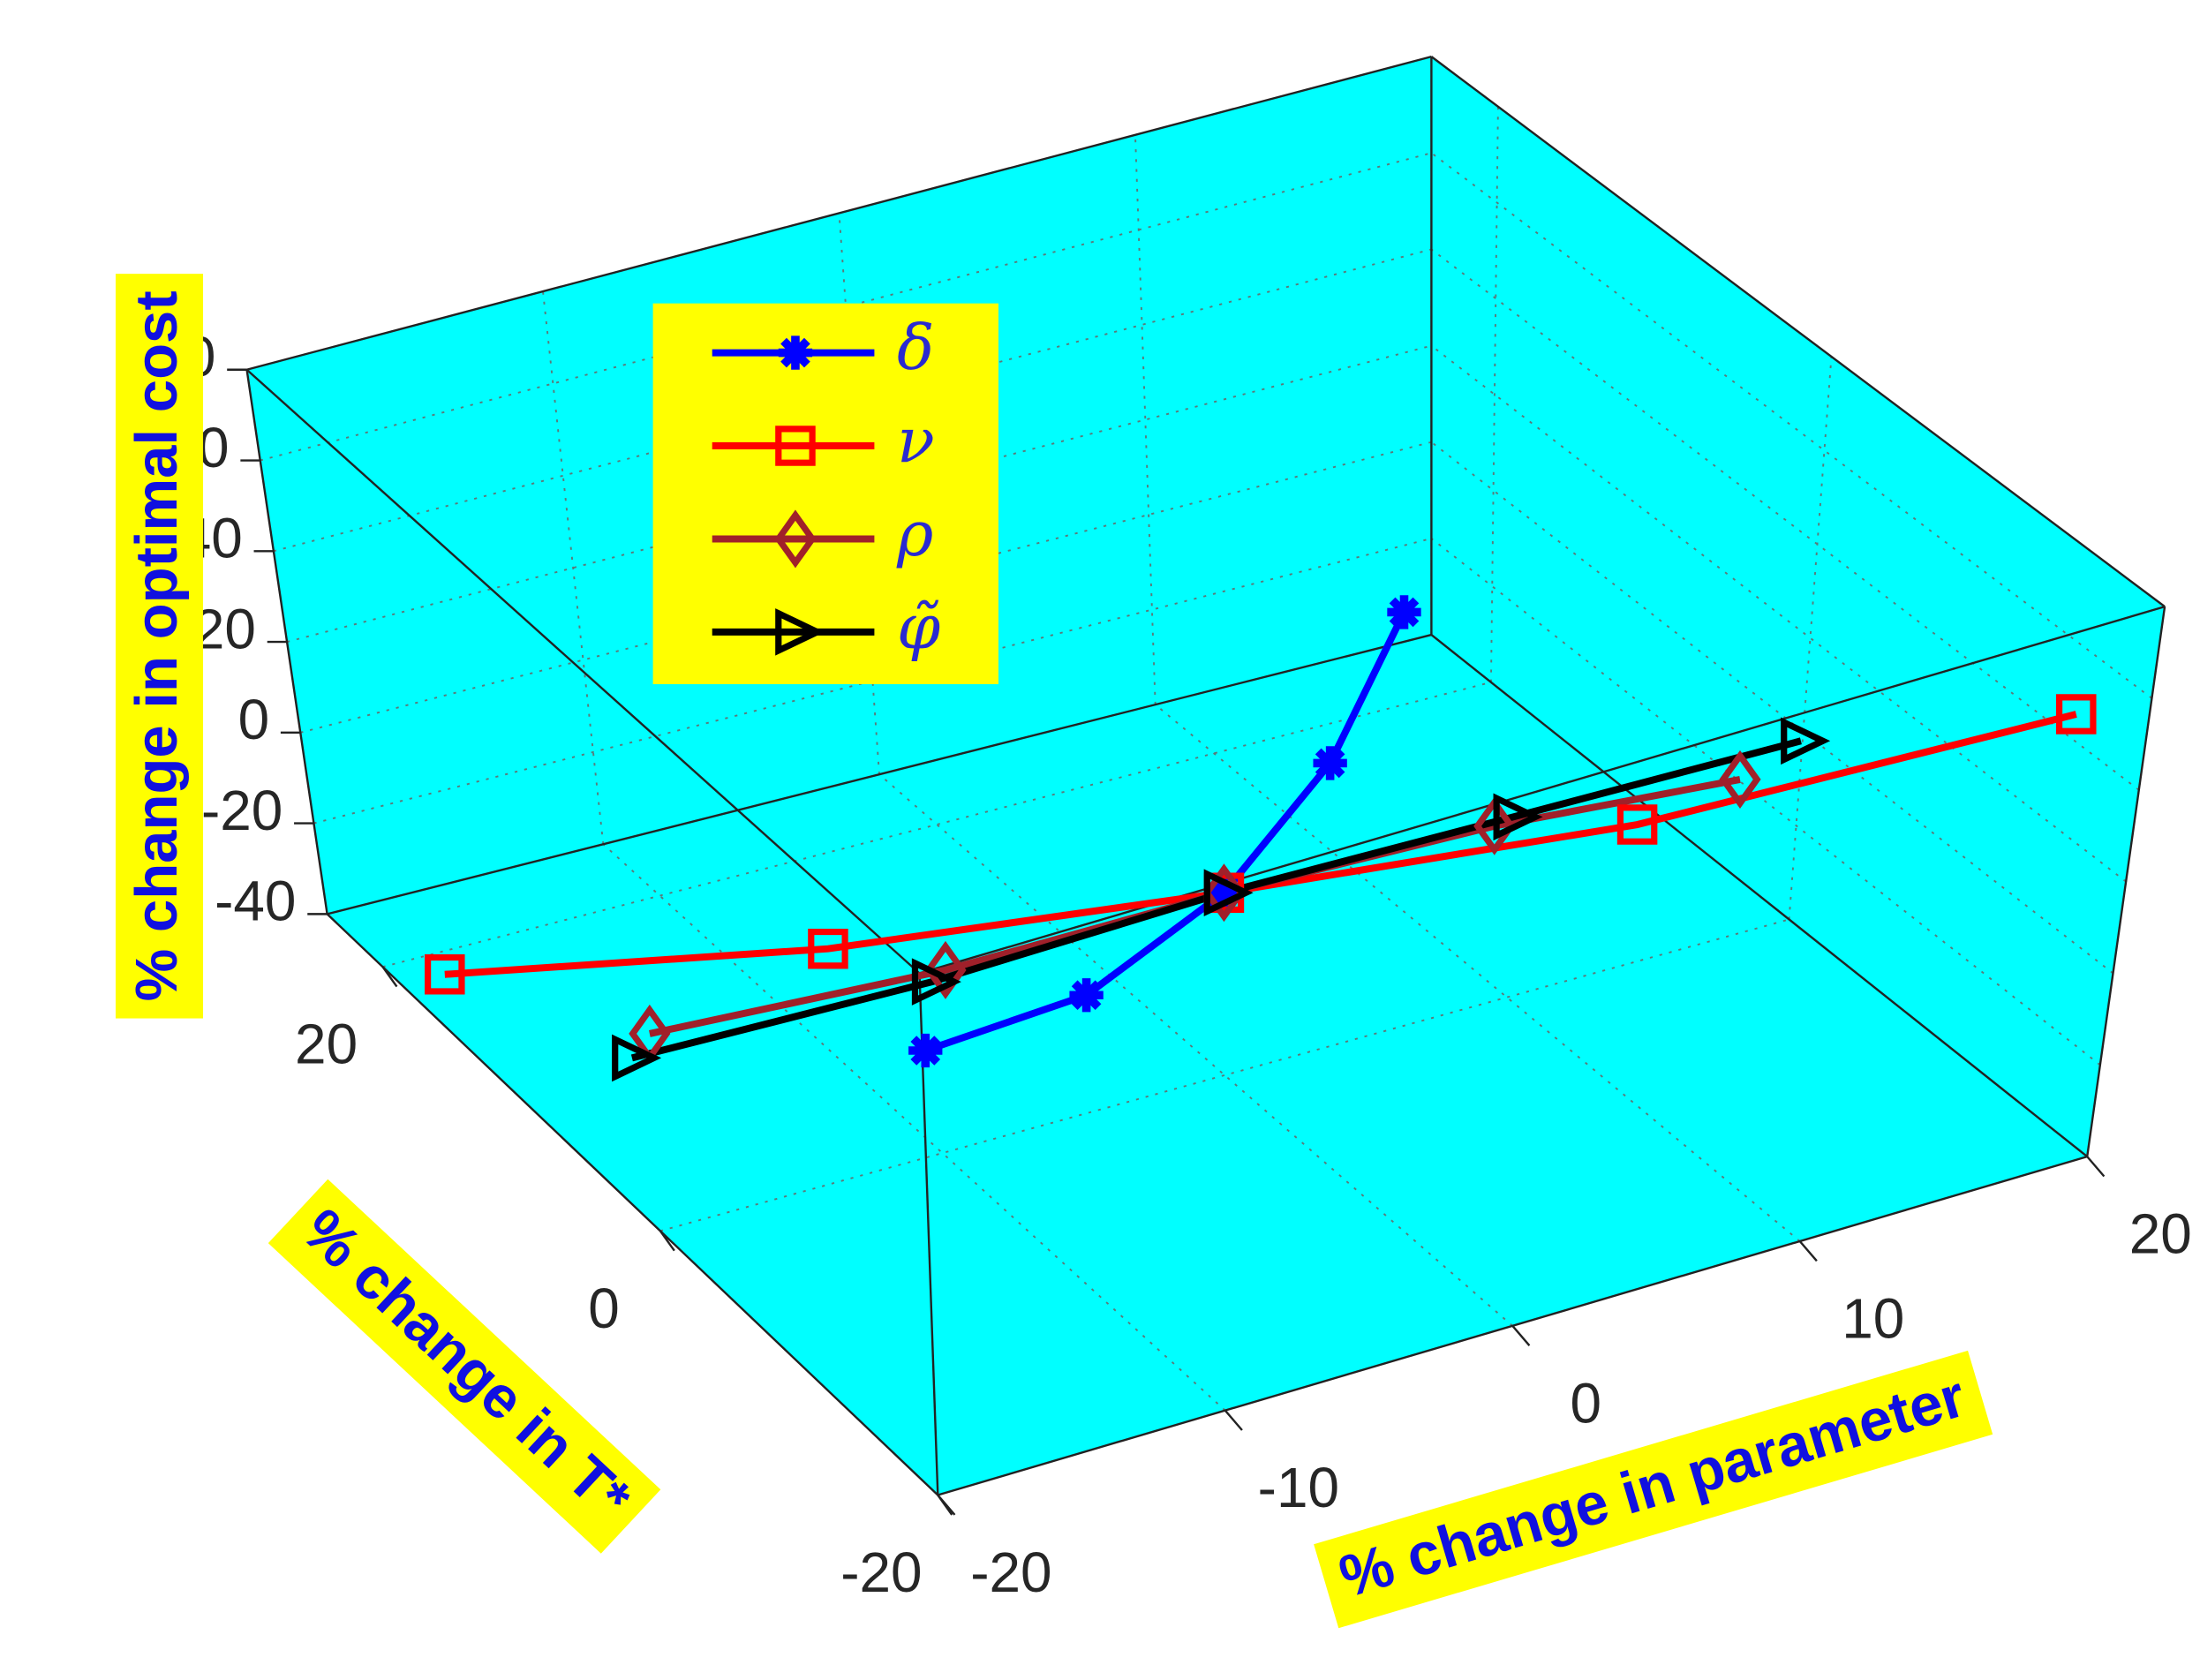 This screenshot has height=1680, width=2200. What do you see at coordinates (915, 534) in the screenshot?
I see `legend-label: ρ` at bounding box center [915, 534].